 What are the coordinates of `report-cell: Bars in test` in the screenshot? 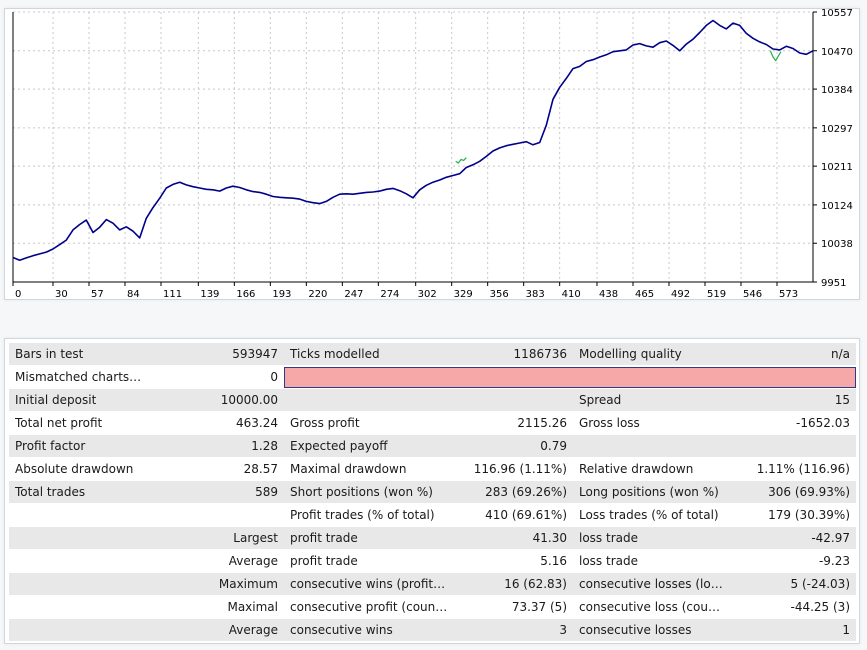 It's located at (79, 354).